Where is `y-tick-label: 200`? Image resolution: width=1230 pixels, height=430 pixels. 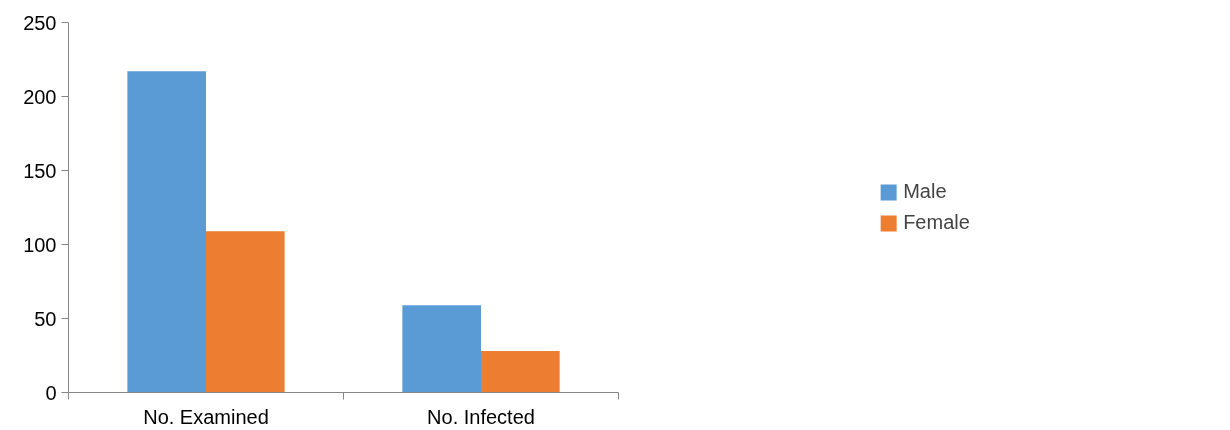 y-tick-label: 200 is located at coordinates (40, 96).